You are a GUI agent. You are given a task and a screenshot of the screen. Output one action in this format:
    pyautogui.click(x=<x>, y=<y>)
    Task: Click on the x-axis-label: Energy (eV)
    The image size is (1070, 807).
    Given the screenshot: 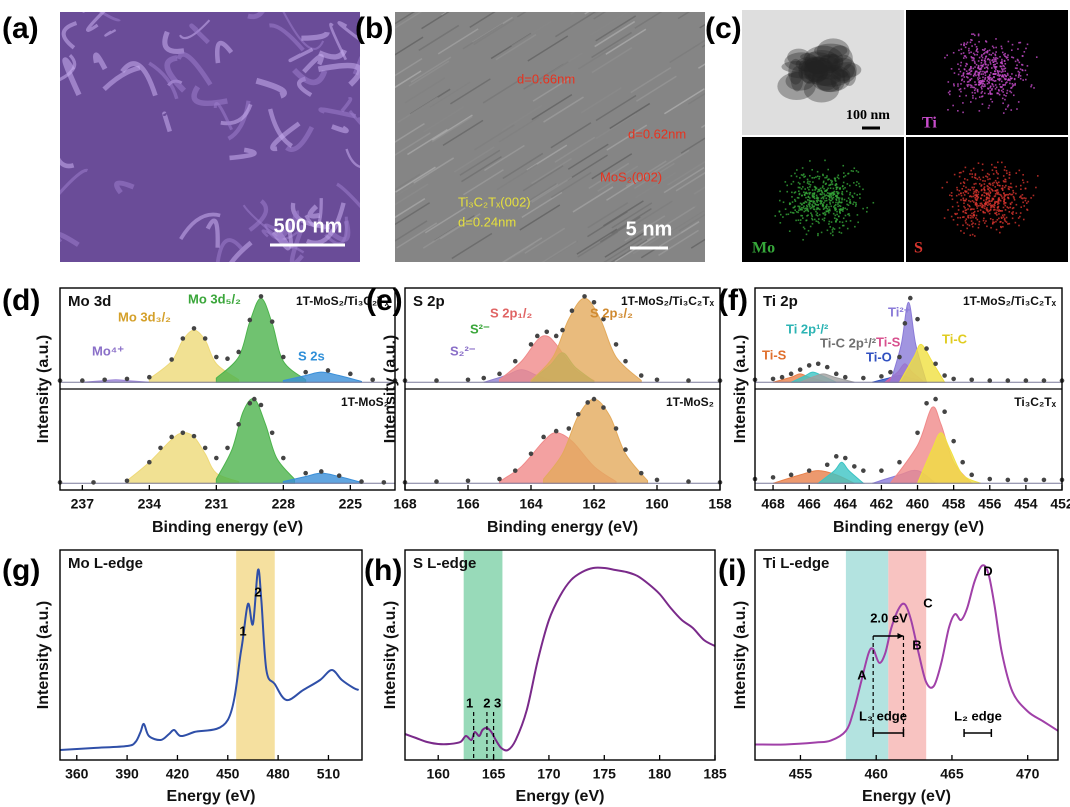 What is the action you would take?
    pyautogui.click(x=211, y=796)
    